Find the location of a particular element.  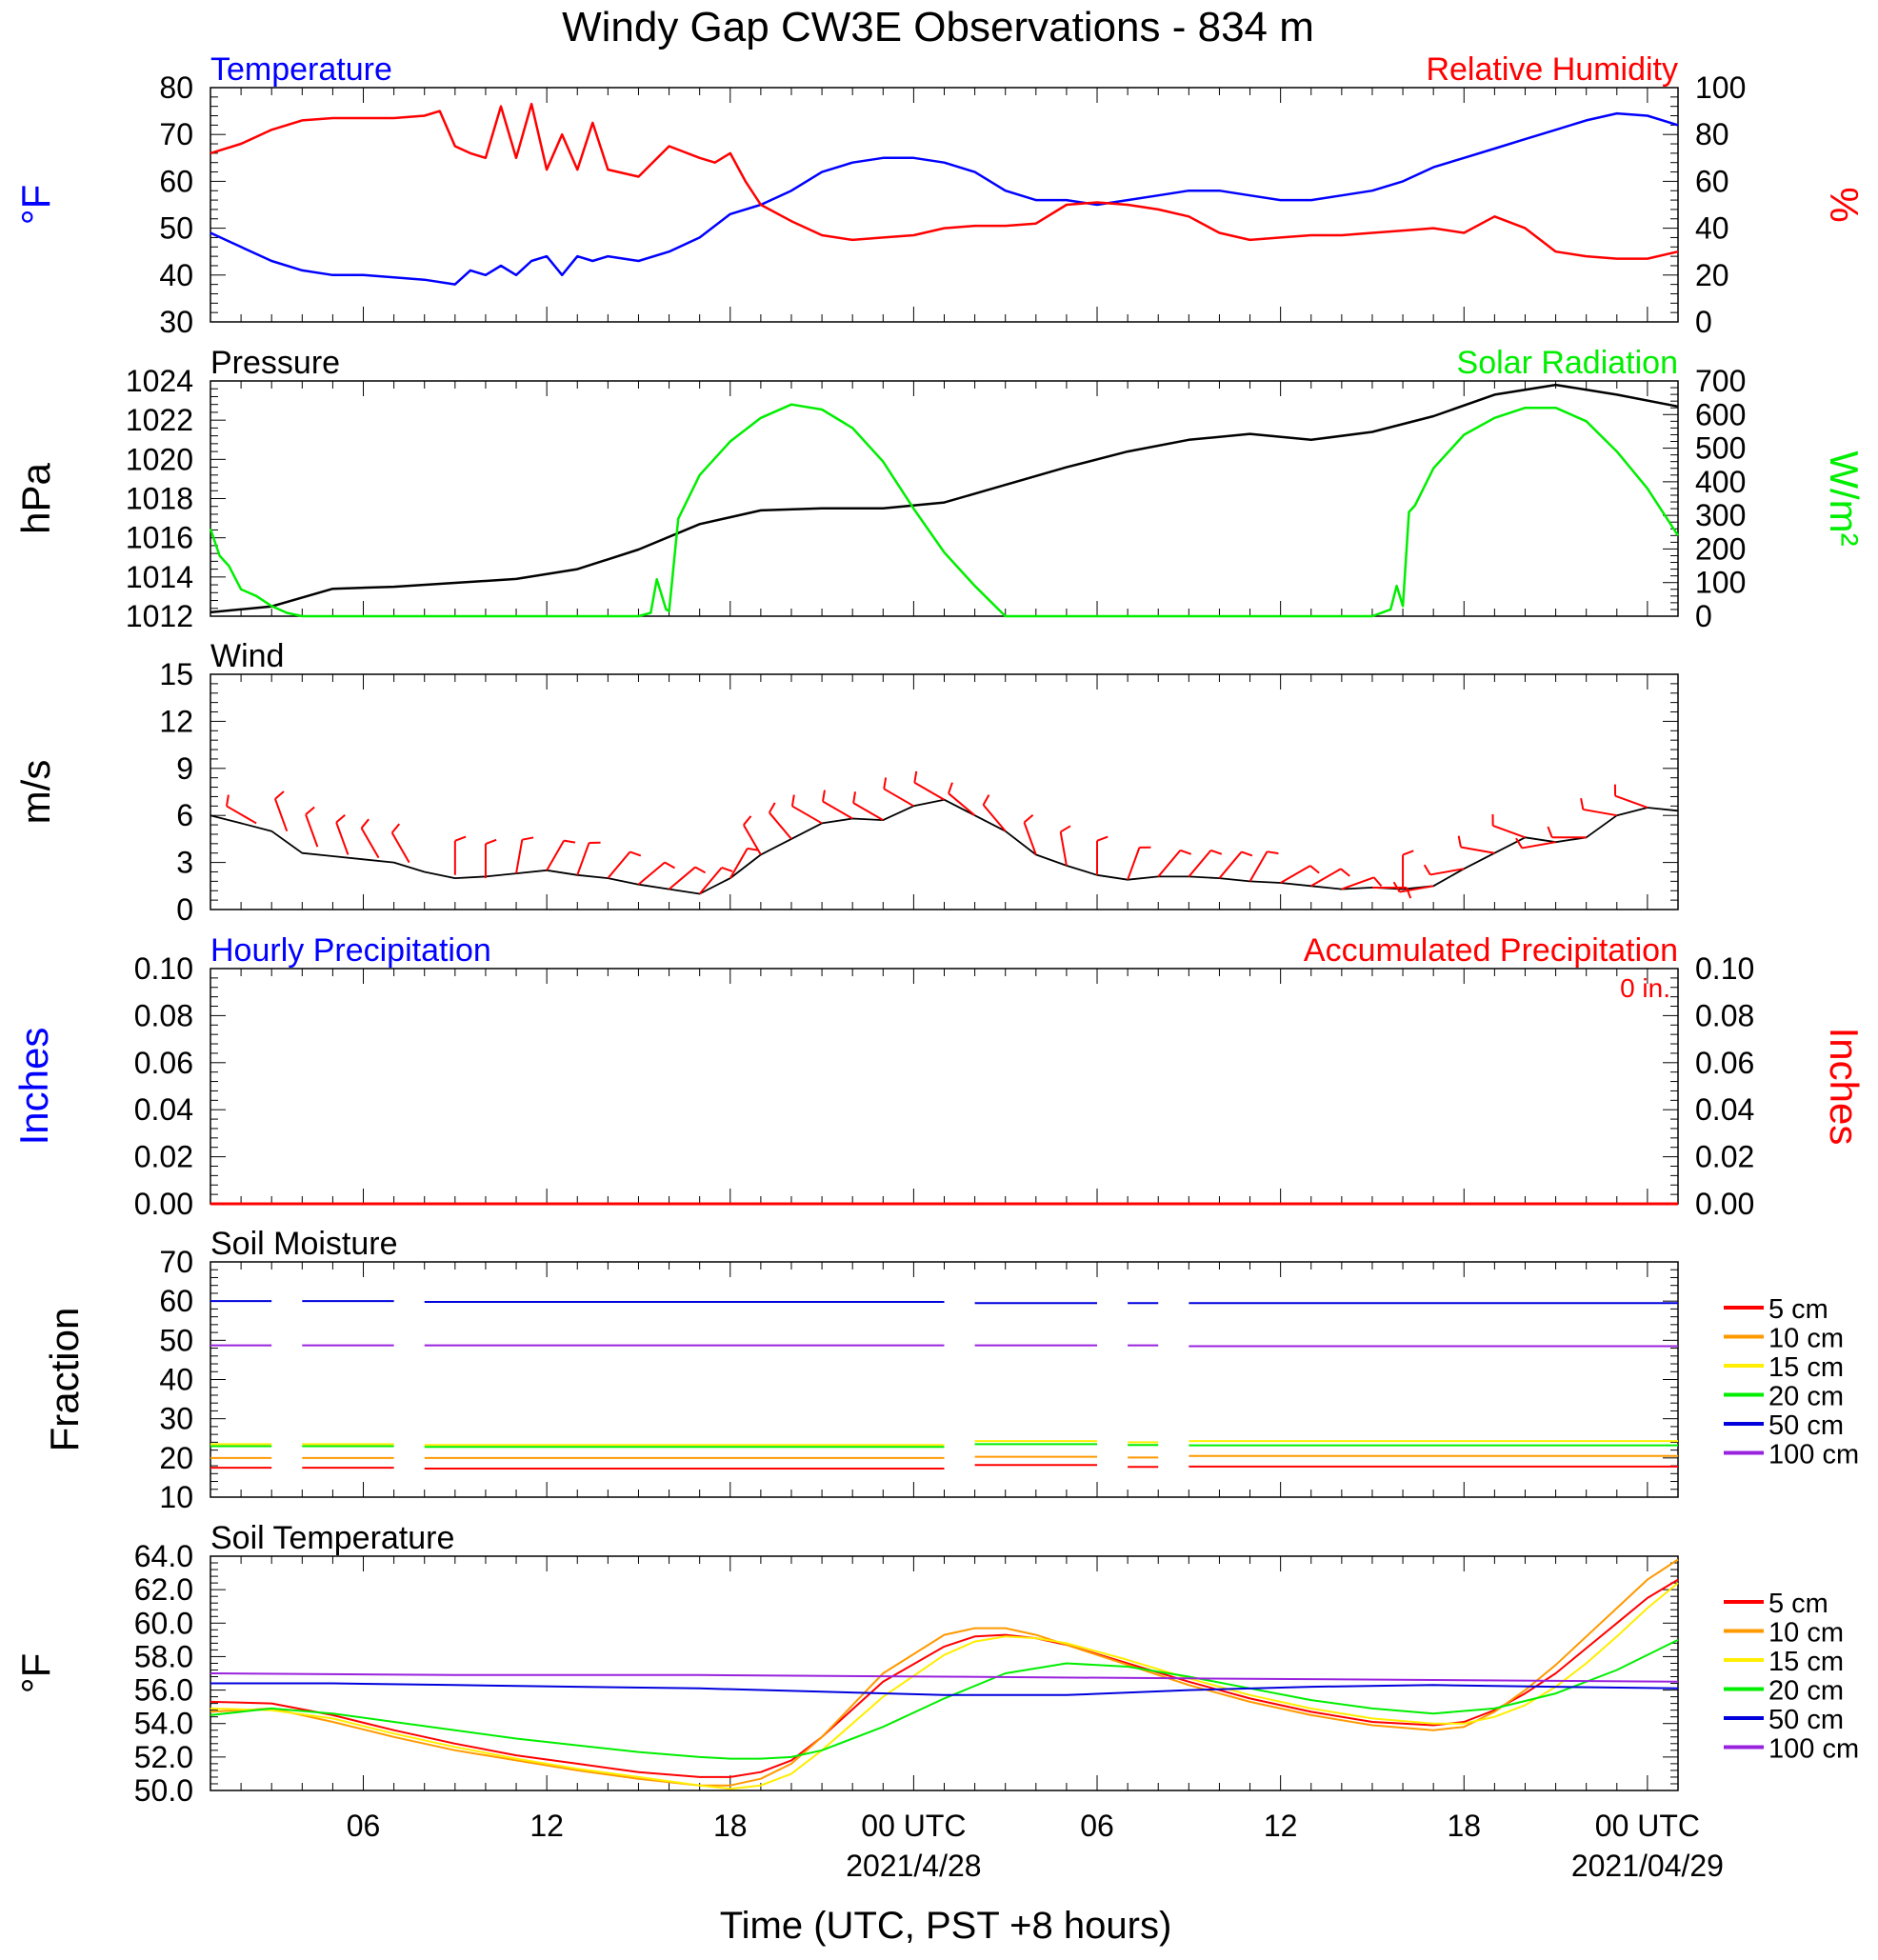

y-tick-label-right: 0.06 is located at coordinates (1724, 1063).